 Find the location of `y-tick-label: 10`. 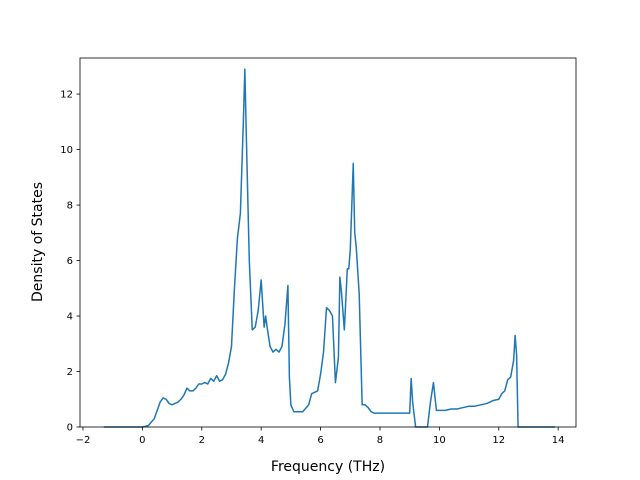

y-tick-label: 10 is located at coordinates (66, 150).